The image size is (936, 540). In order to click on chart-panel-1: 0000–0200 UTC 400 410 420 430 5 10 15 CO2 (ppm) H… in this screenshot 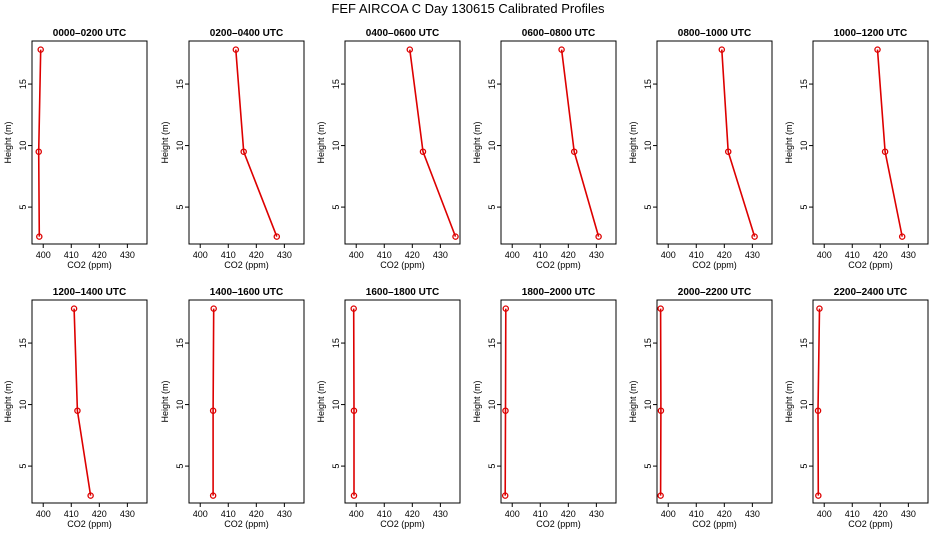, I will do `click(75, 149)`.